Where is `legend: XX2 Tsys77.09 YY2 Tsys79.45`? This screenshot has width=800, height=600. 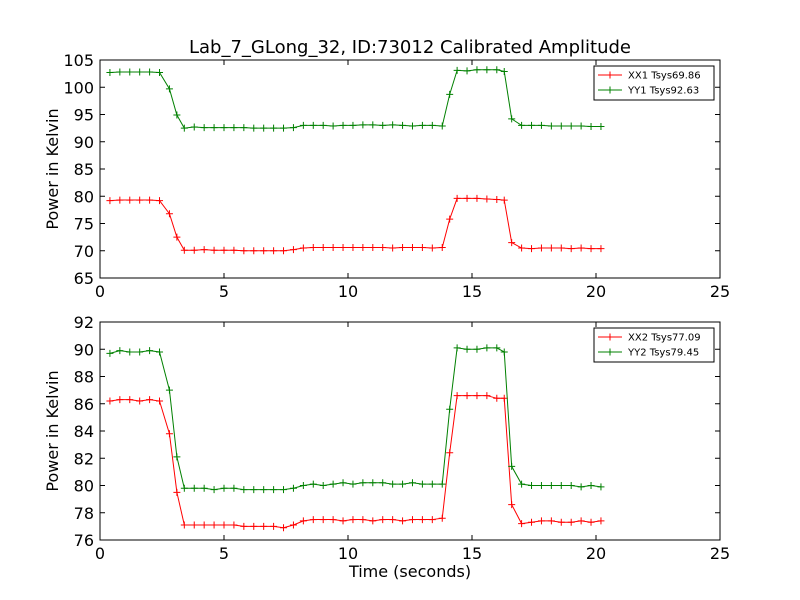 legend: XX2 Tsys77.09 YY2 Tsys79.45 is located at coordinates (654, 345).